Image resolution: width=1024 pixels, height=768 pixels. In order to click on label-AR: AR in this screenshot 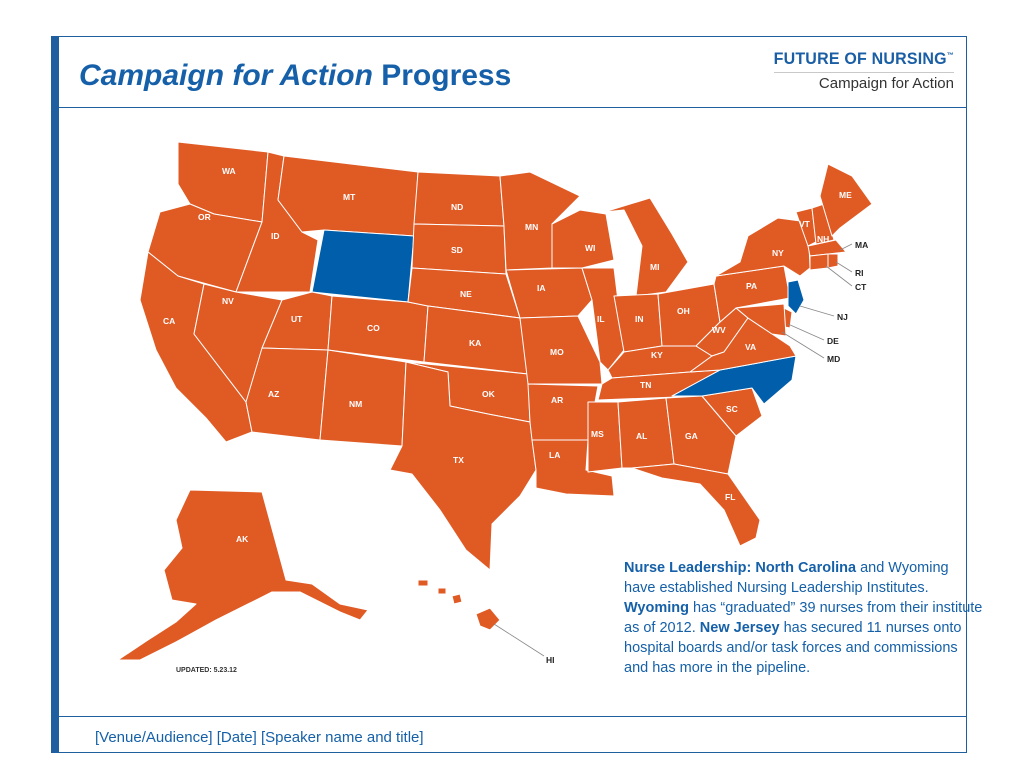, I will do `click(557, 400)`.